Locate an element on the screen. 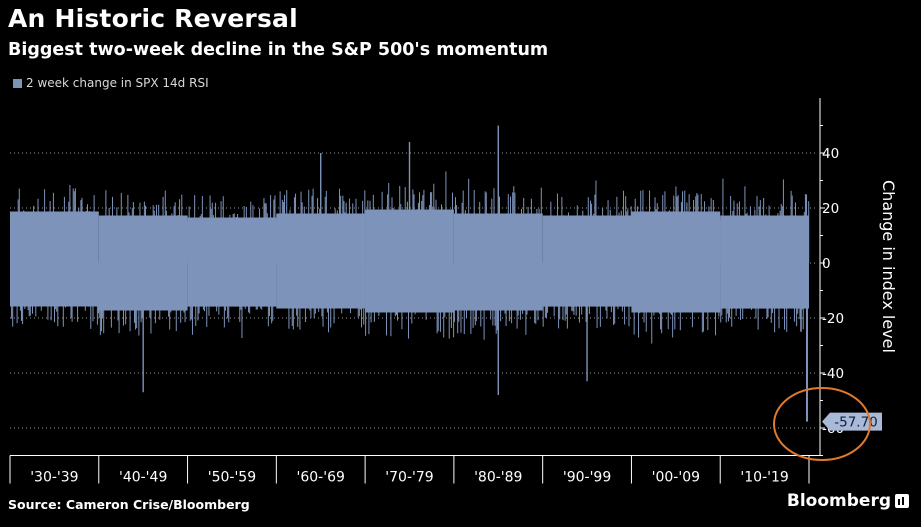 This screenshot has height=527, width=921. y-tick-label: 0 is located at coordinates (826, 264).